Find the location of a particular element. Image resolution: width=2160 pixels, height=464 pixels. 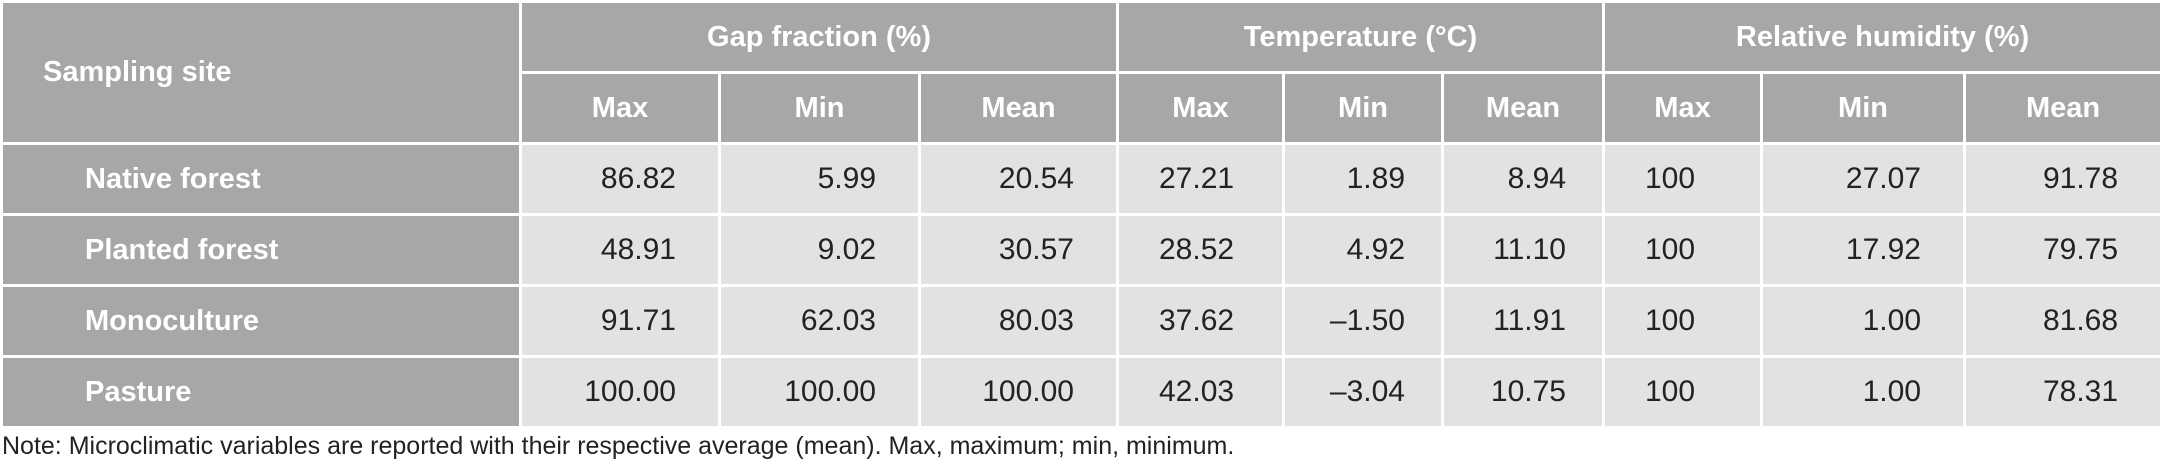

site-label: Native forest is located at coordinates (261, 179).